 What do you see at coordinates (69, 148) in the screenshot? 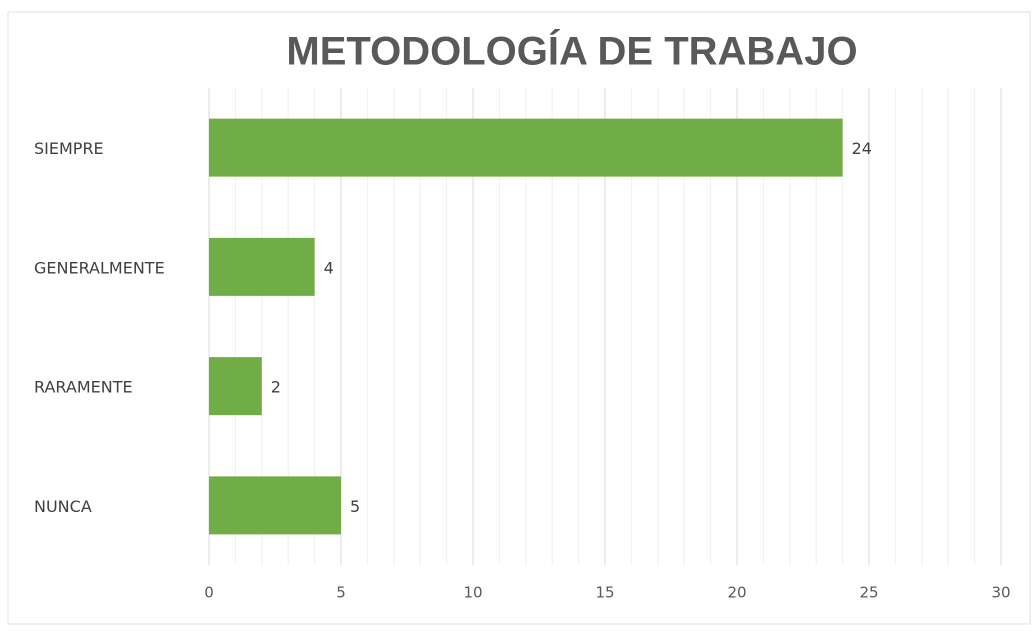
I see `y-tick-label: SIEMPRE` at bounding box center [69, 148].